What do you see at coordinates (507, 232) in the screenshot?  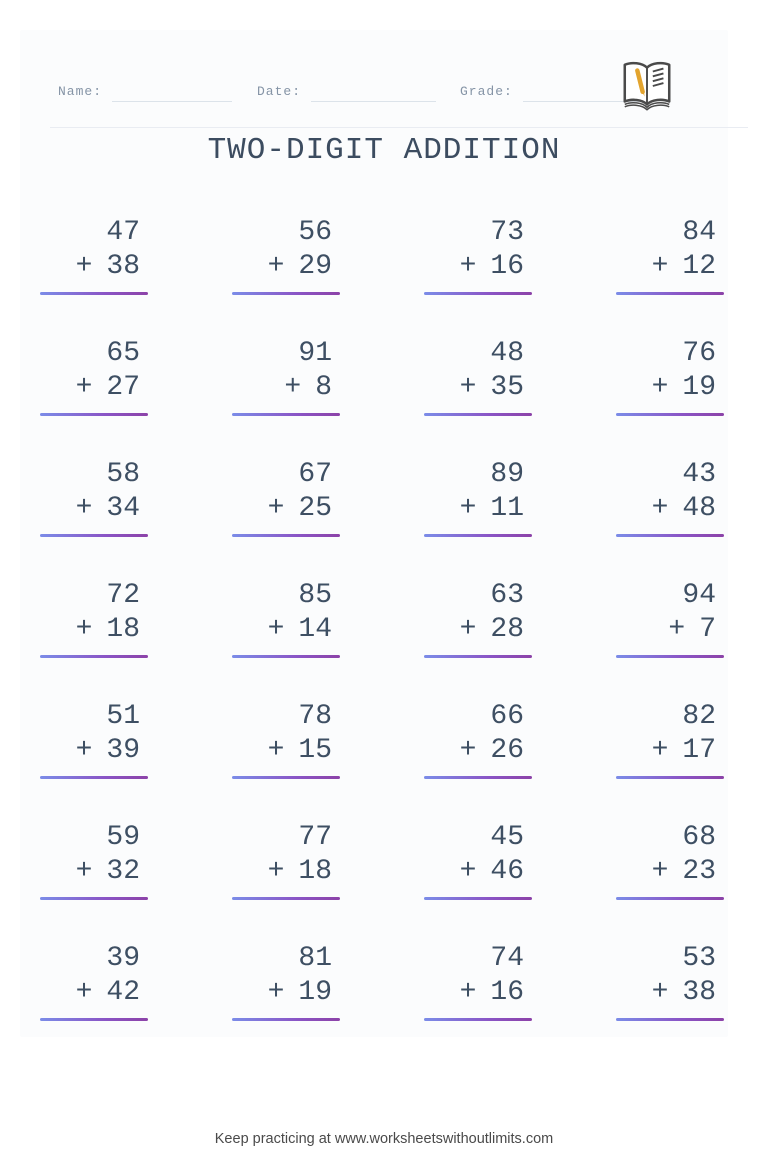 I see `top-number: 73` at bounding box center [507, 232].